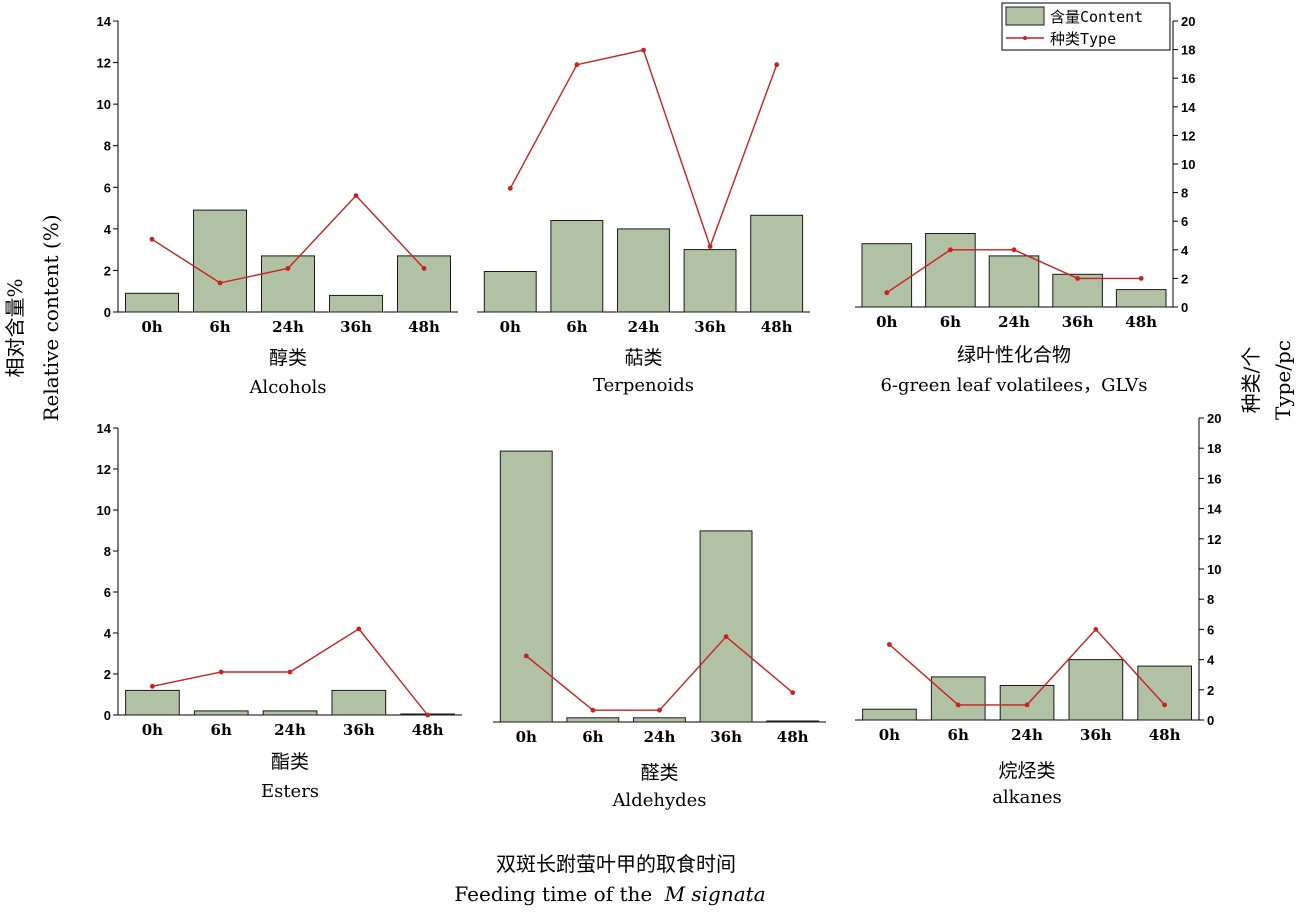  I want to click on panel-title-cn: 醇类, so click(288, 358).